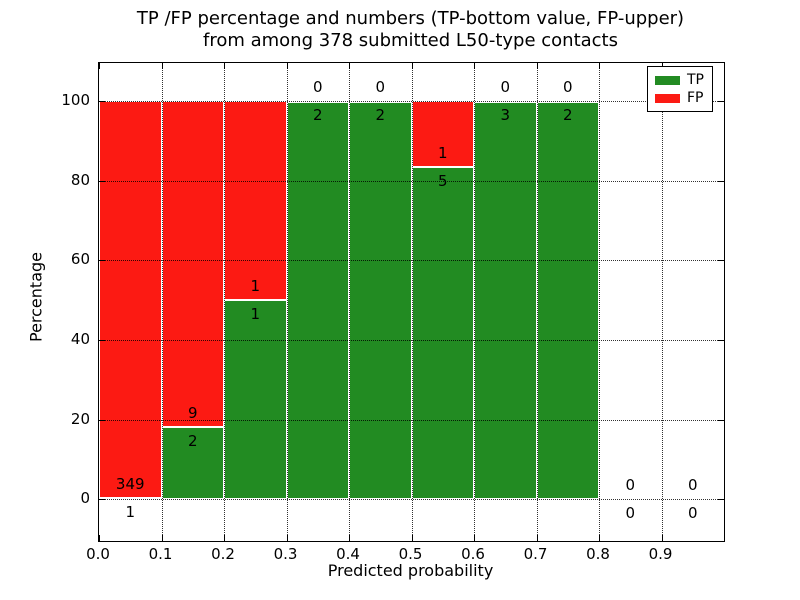 The width and height of the screenshot is (800, 600). Describe the element at coordinates (695, 80) in the screenshot. I see `legend-label-tp: TP` at that location.